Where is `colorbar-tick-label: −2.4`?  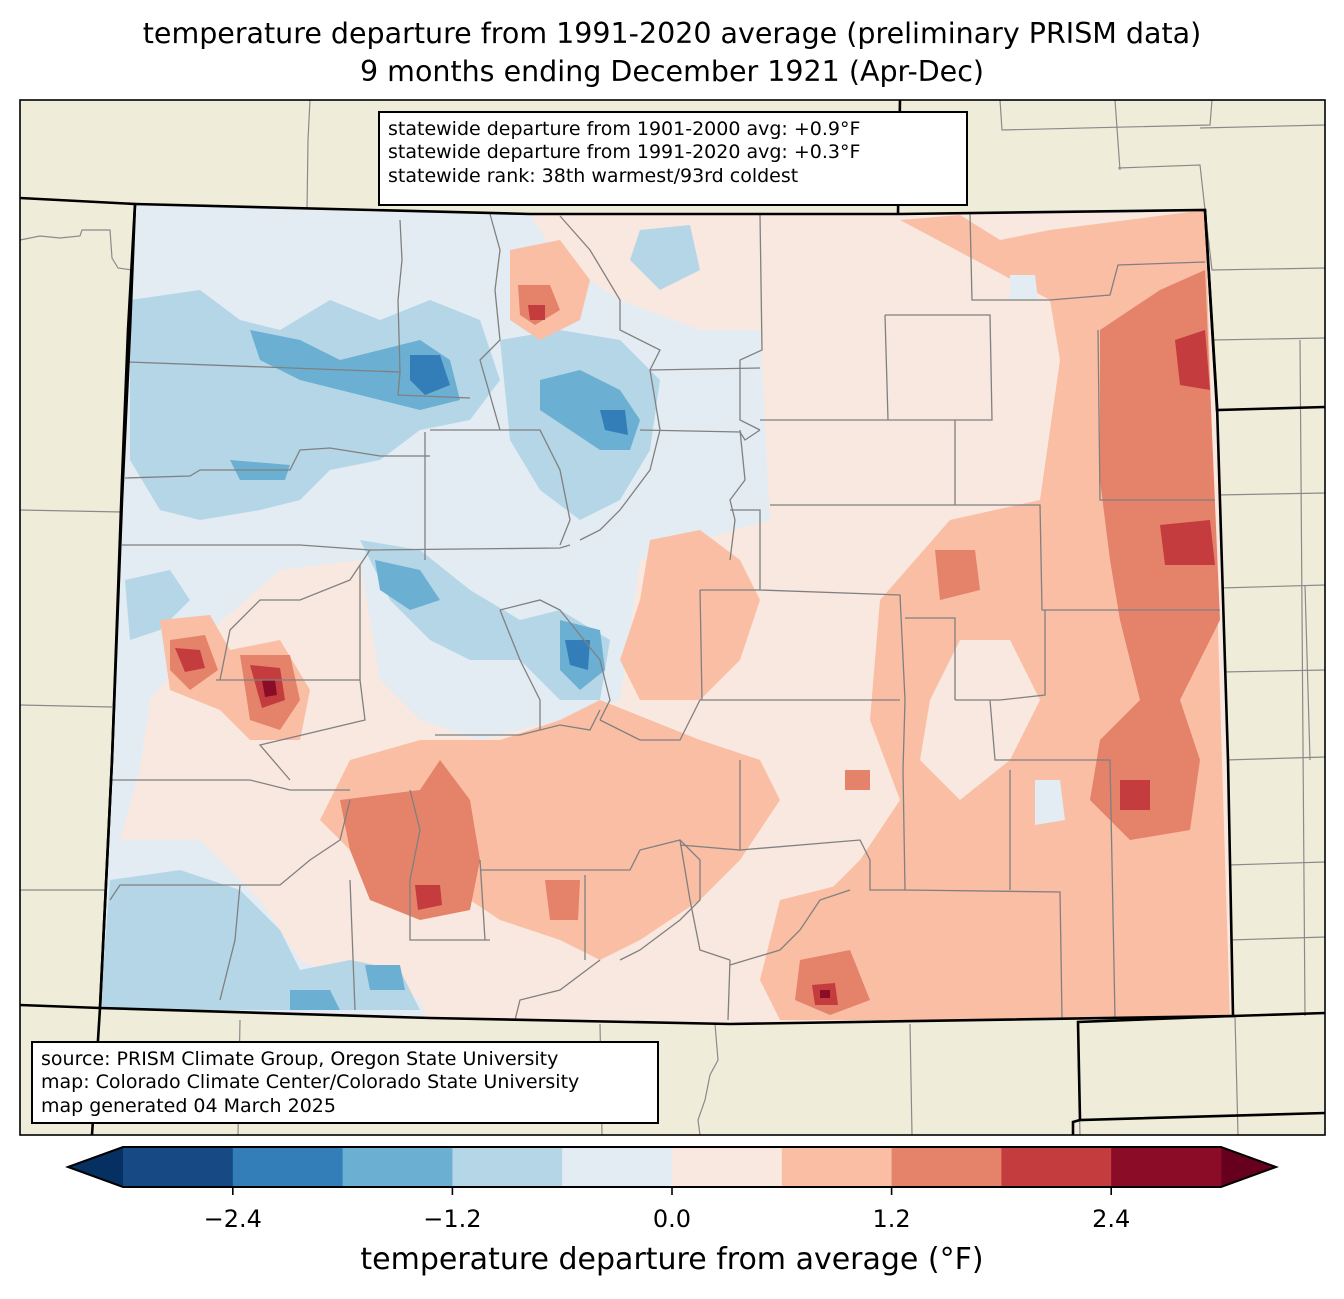 colorbar-tick-label: −2.4 is located at coordinates (232, 1219).